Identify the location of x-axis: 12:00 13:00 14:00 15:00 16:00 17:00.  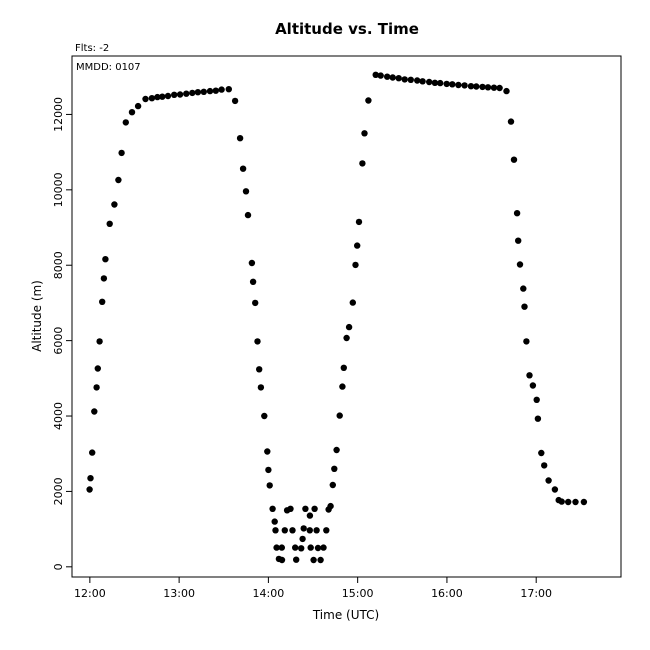
(313, 588).